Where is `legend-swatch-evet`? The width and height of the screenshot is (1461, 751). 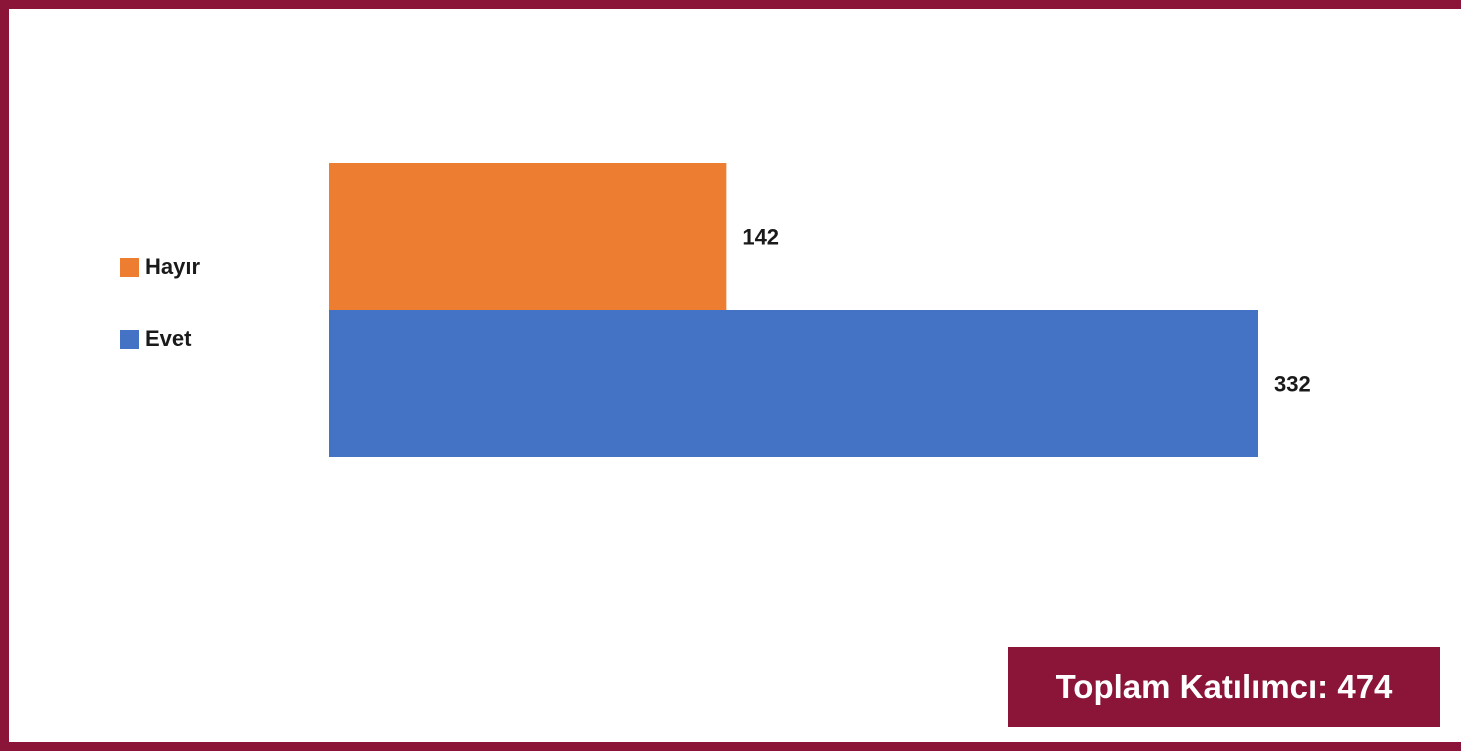 legend-swatch-evet is located at coordinates (129, 339).